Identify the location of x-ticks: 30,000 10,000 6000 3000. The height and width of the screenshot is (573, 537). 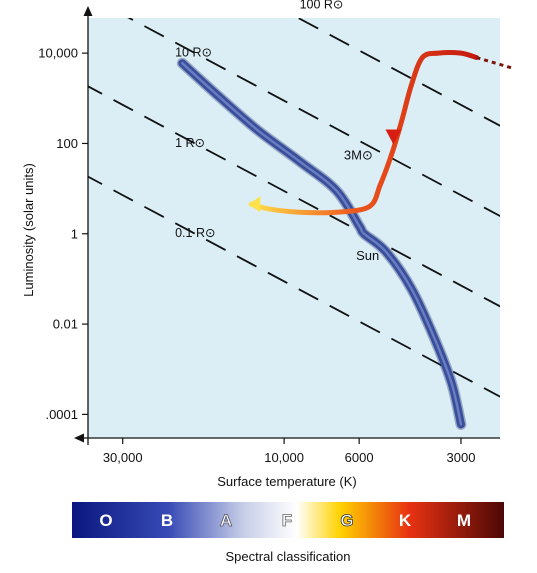
(289, 451).